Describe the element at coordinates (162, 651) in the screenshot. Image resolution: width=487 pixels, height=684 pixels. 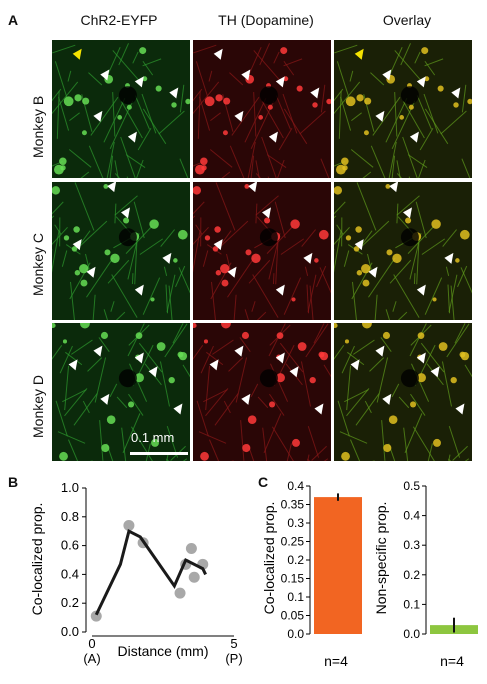
I see `x-axis-label: Distance (mm)` at that location.